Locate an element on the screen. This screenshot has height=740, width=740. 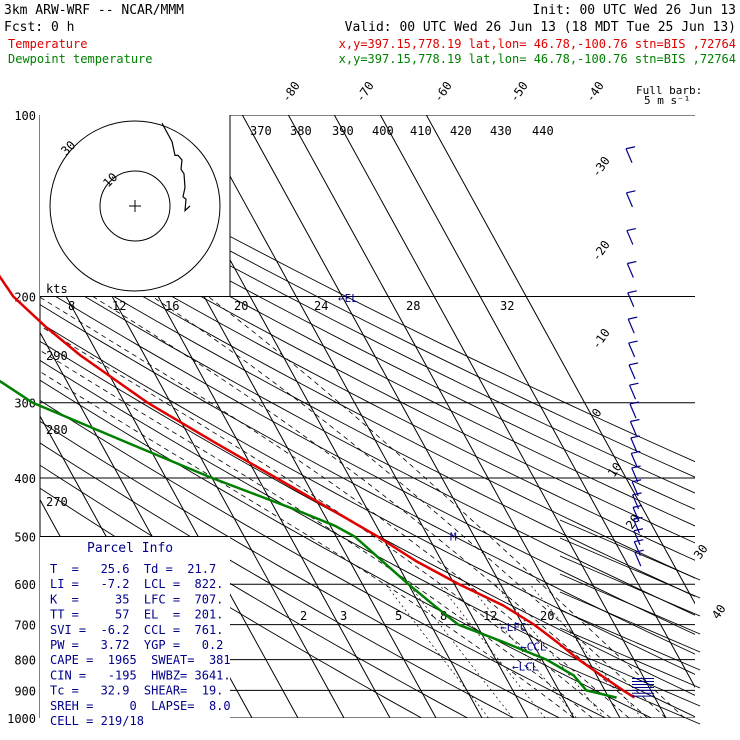
pressure-tick-100: 100 is located at coordinates (25, 116).